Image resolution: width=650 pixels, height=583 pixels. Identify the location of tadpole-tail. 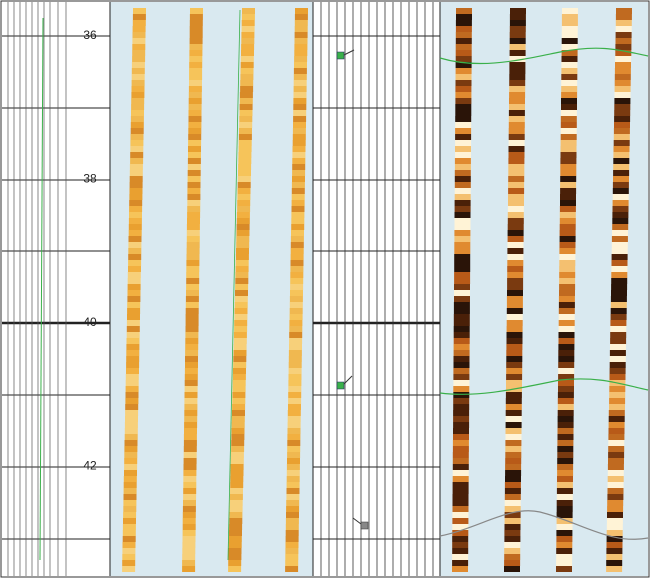
(349, 52).